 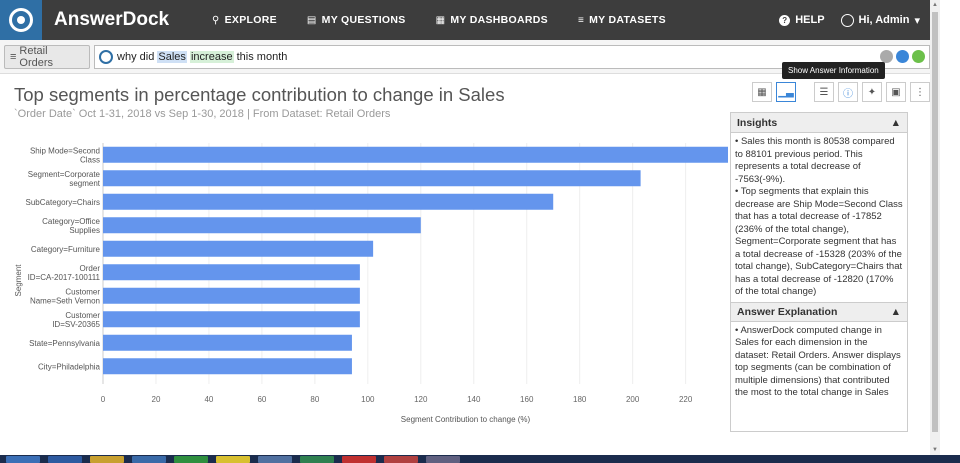 I want to click on dataset-selector: ≡ Retail Orders, so click(x=47, y=56).